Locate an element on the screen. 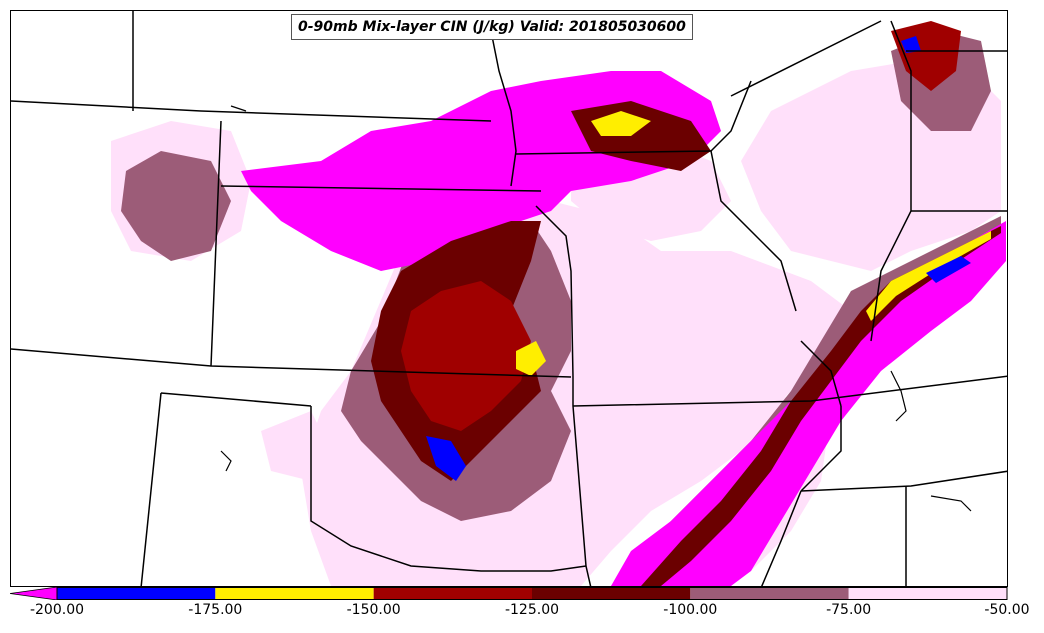 Image resolution: width=1044 pixels, height=633 pixels. colorbar-tick-label: -75.00 is located at coordinates (849, 610).